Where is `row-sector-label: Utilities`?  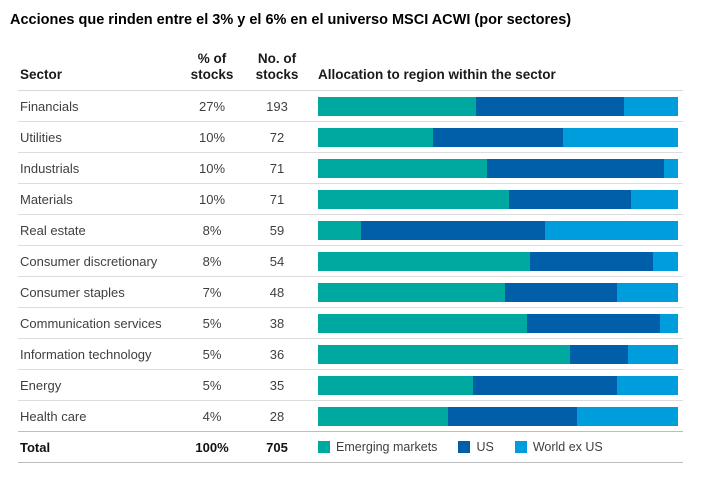
row-sector-label: Utilities is located at coordinates (41, 137).